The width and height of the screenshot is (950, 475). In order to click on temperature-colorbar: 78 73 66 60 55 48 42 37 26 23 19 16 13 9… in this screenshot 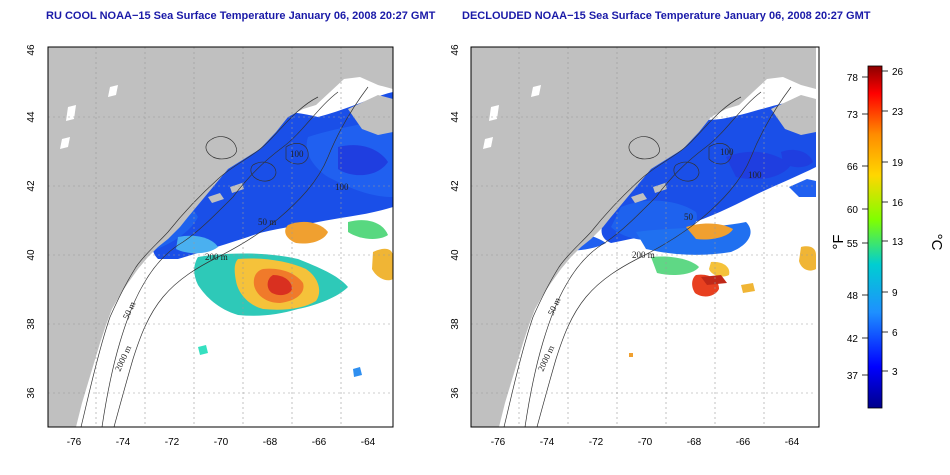, I will do `click(887, 237)`.